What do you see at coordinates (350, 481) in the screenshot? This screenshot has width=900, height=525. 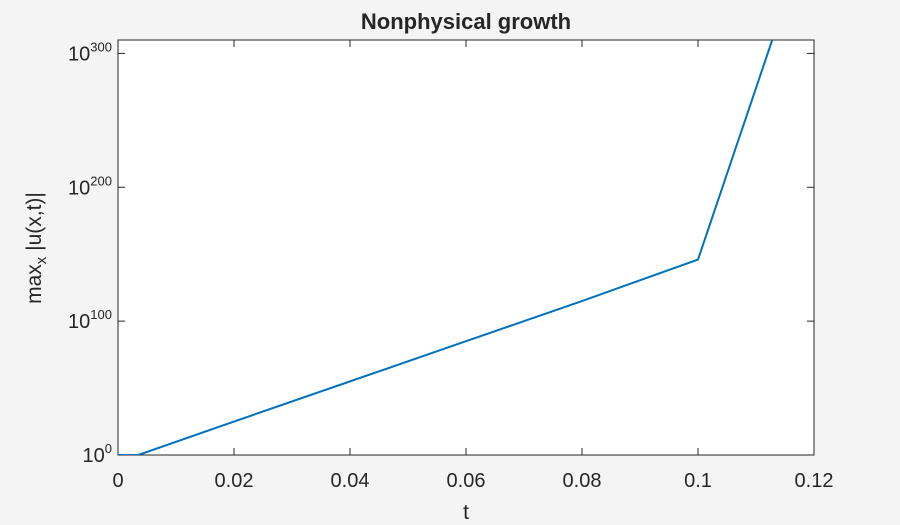 I see `x-tick-label: 0.04` at bounding box center [350, 481].